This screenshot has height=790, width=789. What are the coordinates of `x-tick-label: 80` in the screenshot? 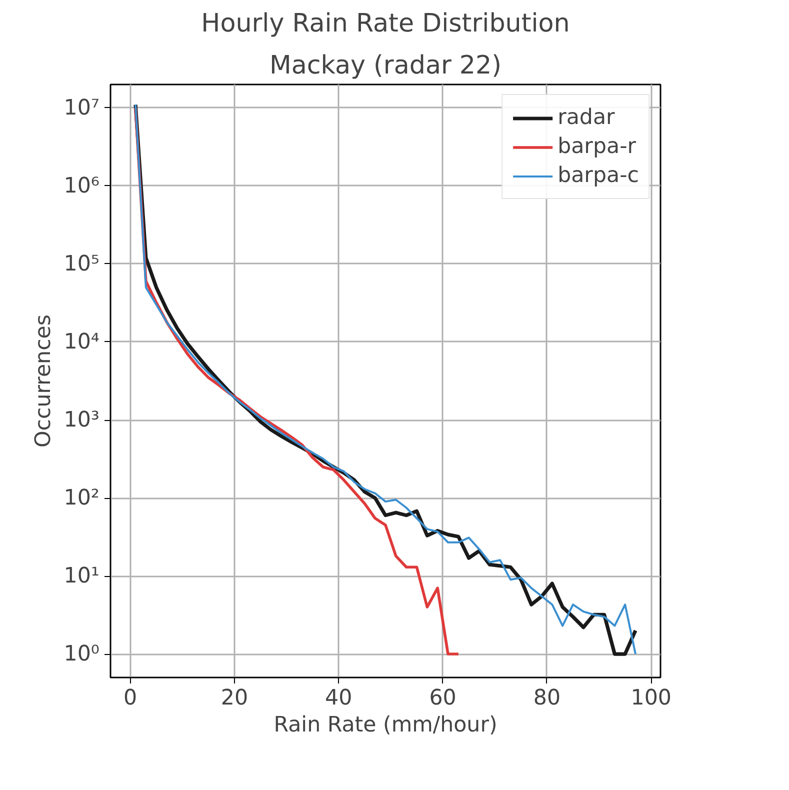 It's located at (547, 698).